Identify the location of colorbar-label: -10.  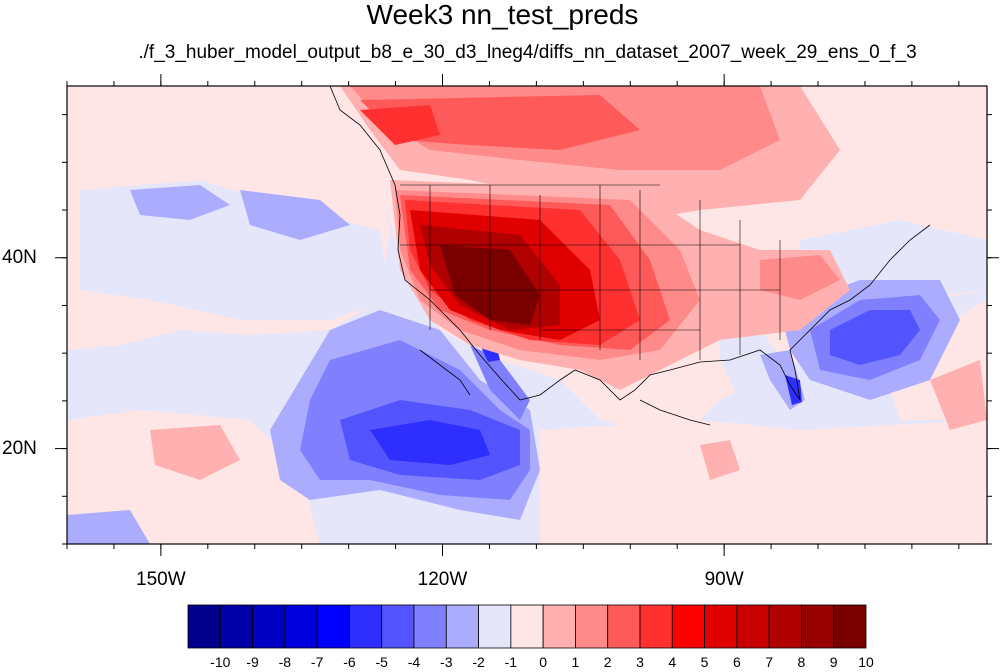
(220, 662).